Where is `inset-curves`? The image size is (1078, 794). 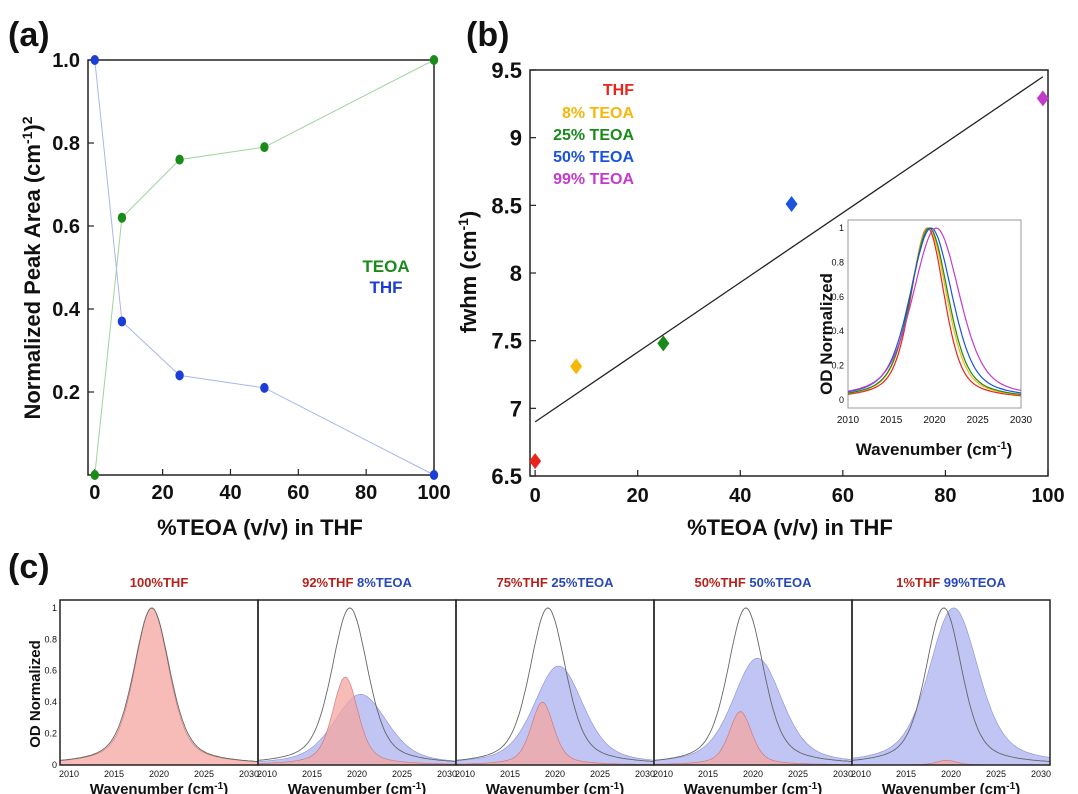
inset-curves is located at coordinates (934, 312).